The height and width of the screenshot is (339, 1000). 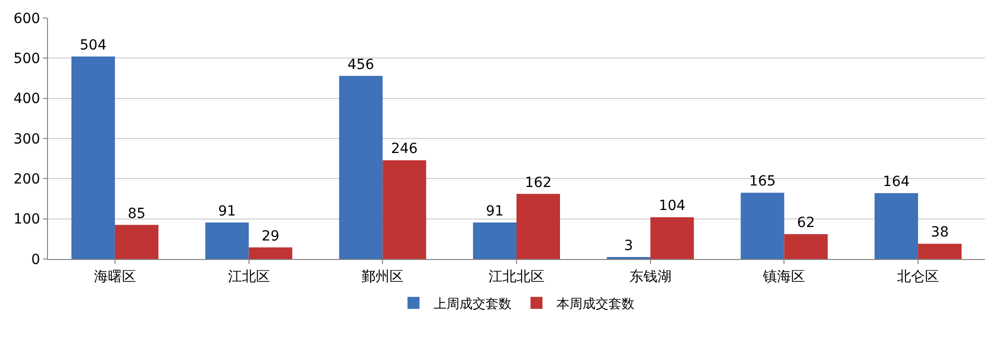 What do you see at coordinates (595, 304) in the screenshot?
I see `legend-label: 本周成交套数` at bounding box center [595, 304].